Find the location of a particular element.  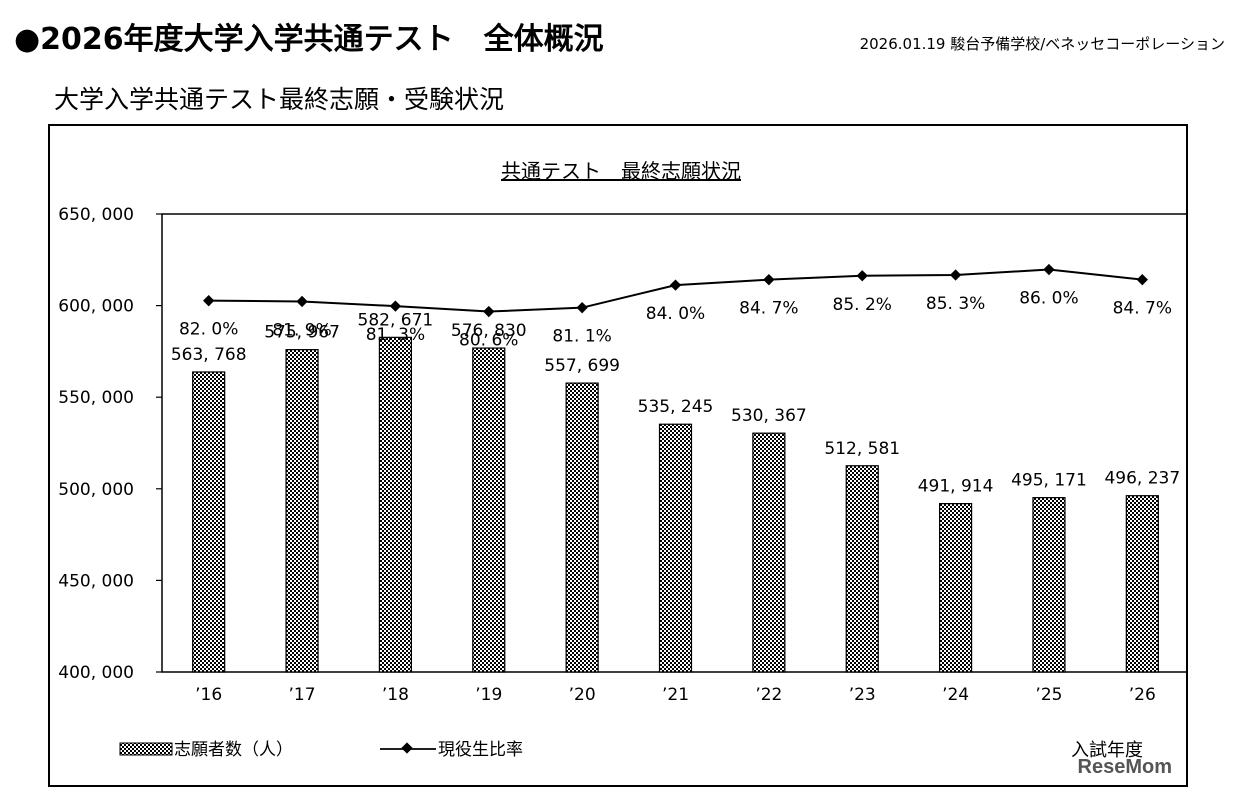

bar-data-label: 576, 830 is located at coordinates (489, 331).